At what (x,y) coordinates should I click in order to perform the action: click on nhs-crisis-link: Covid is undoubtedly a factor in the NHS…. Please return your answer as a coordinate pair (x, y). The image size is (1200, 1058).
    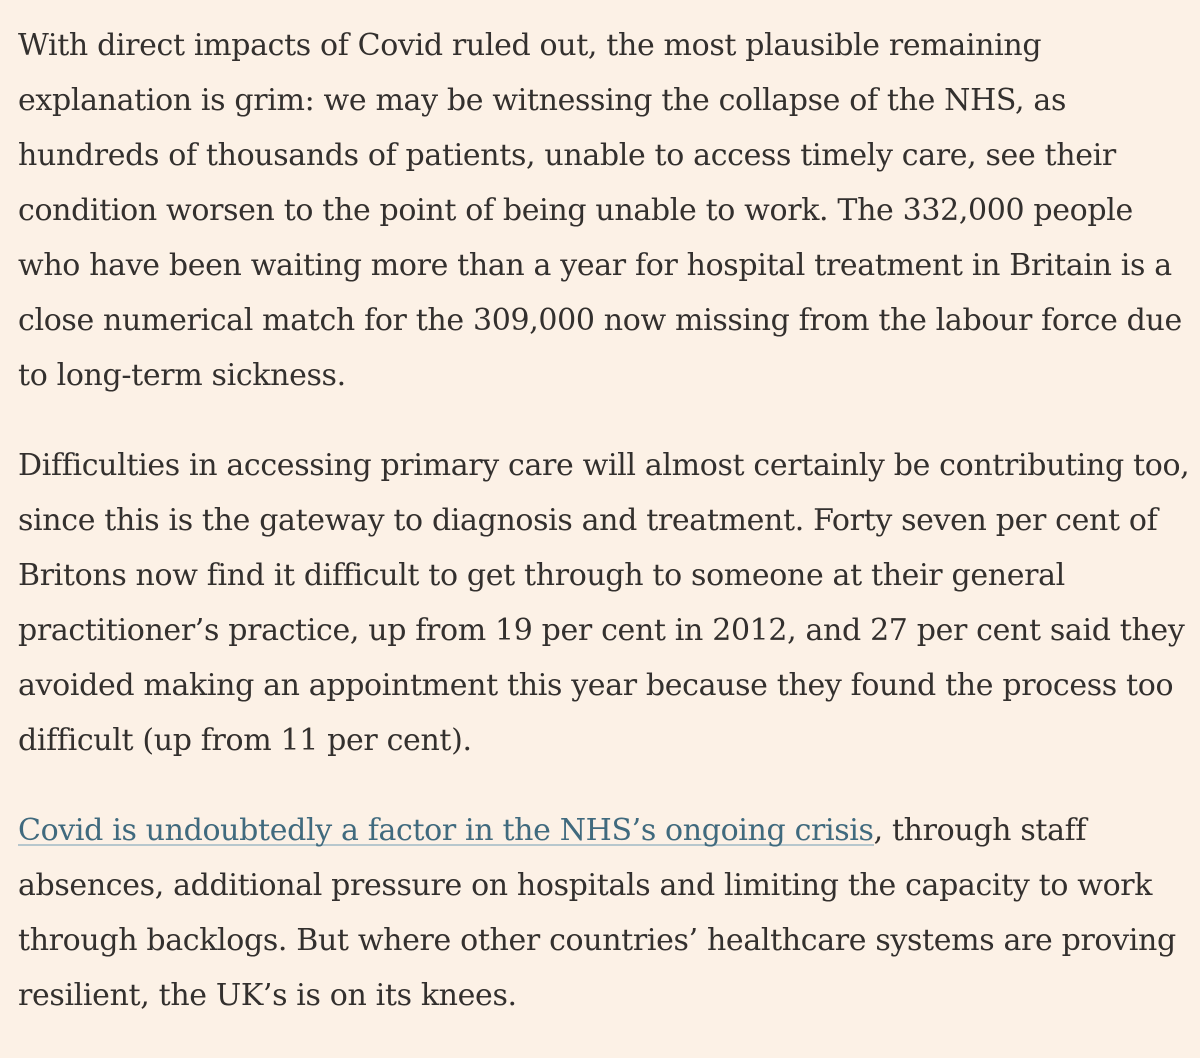
    Looking at the image, I should click on (446, 831).